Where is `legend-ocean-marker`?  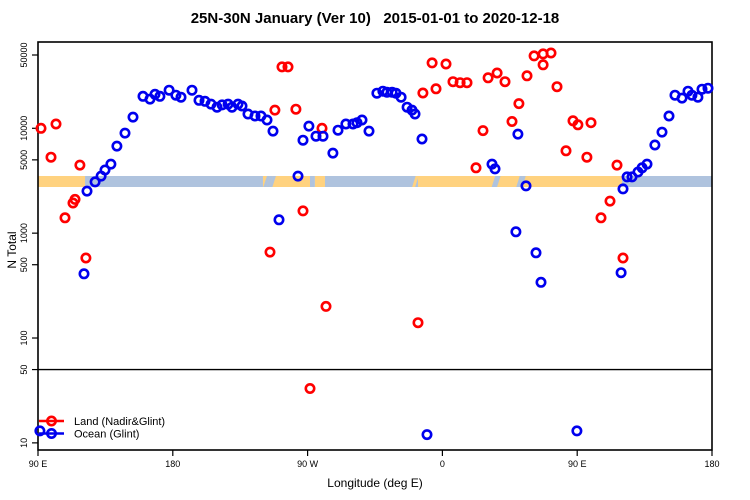
legend-ocean-marker is located at coordinates (51, 433).